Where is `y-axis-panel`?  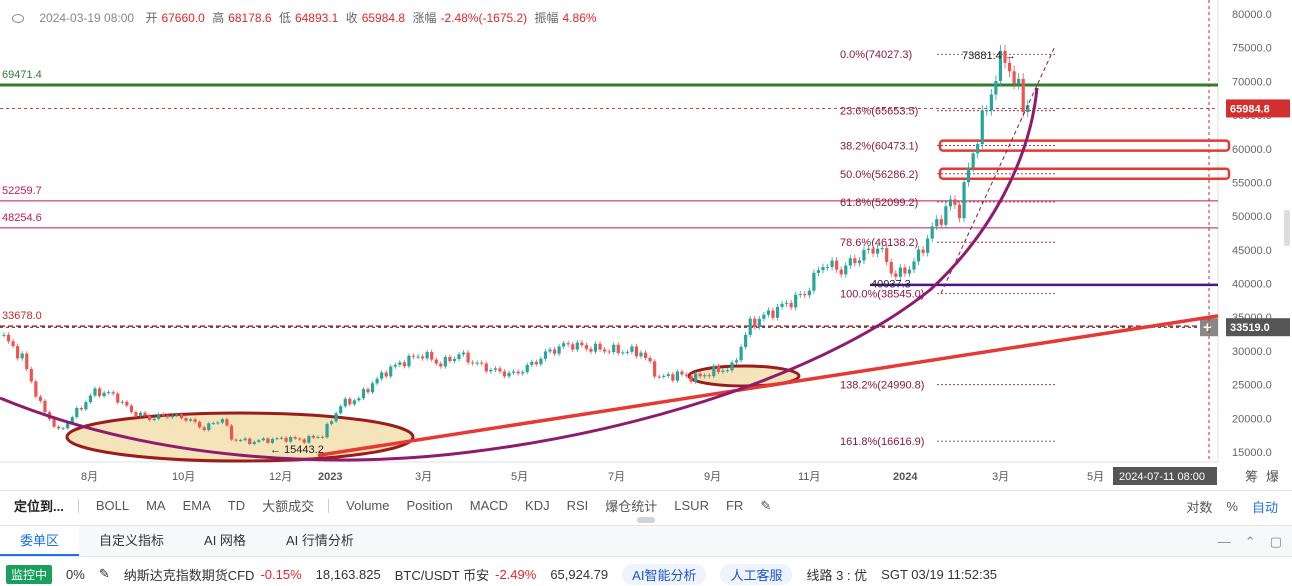
y-axis-panel is located at coordinates (1255, 245).